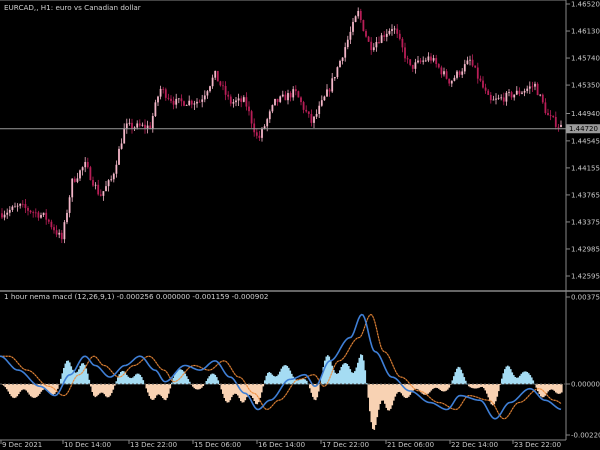  I want to click on price-tick-label: 1.42595, so click(585, 277).